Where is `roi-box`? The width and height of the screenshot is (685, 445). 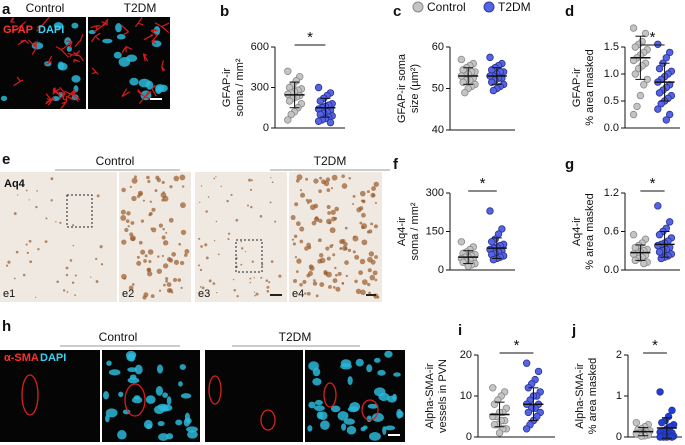
roi-box is located at coordinates (79, 211).